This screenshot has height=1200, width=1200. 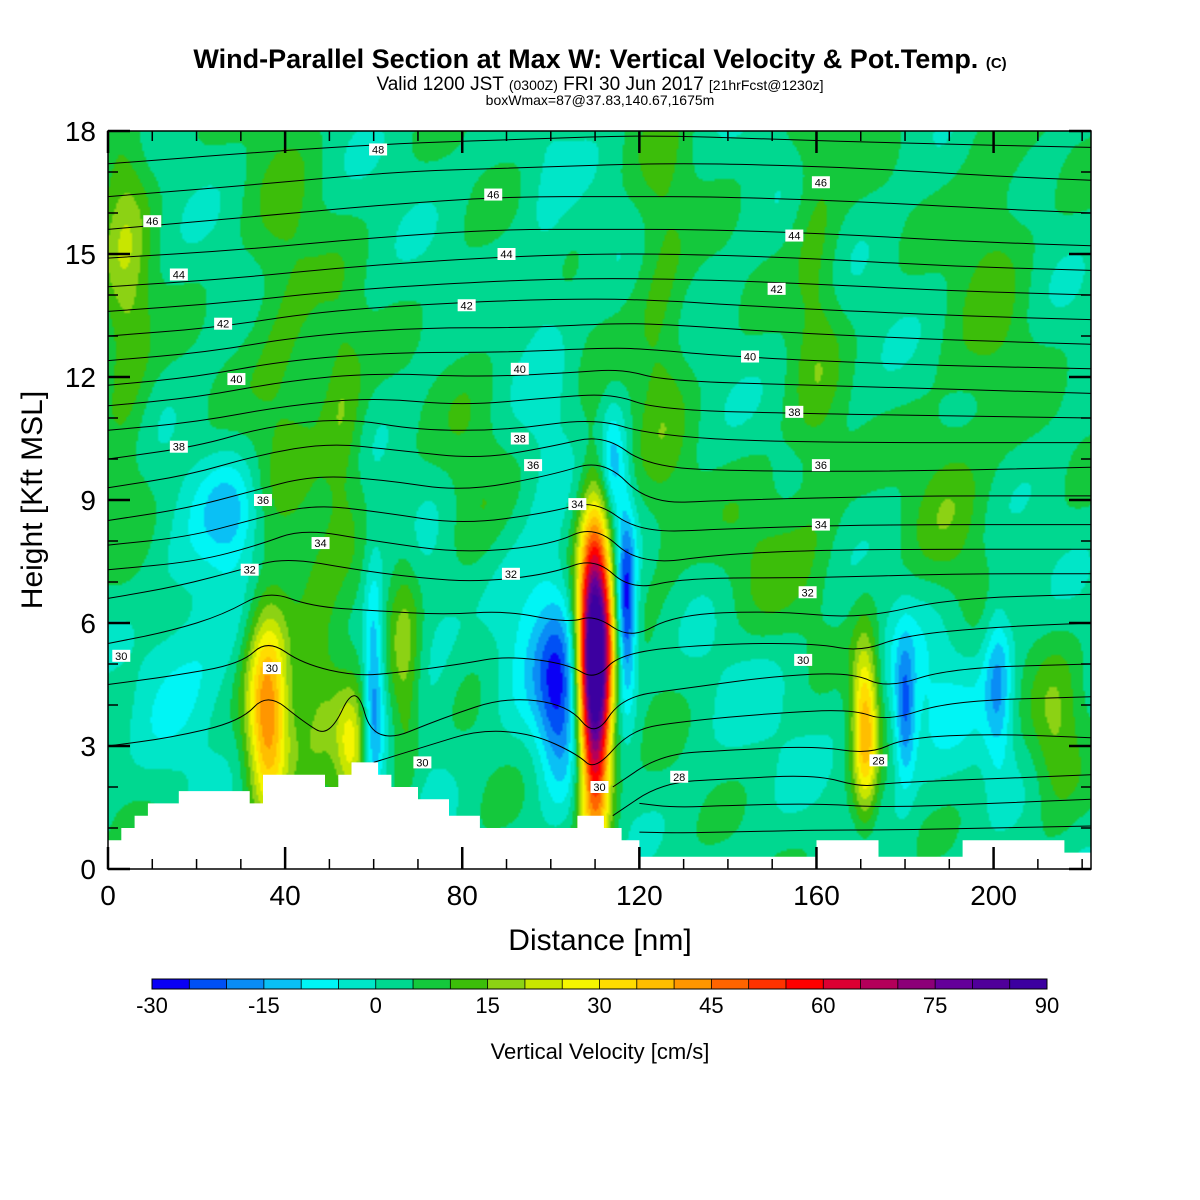 I want to click on isentrope-label-18: 36, so click(x=820, y=465).